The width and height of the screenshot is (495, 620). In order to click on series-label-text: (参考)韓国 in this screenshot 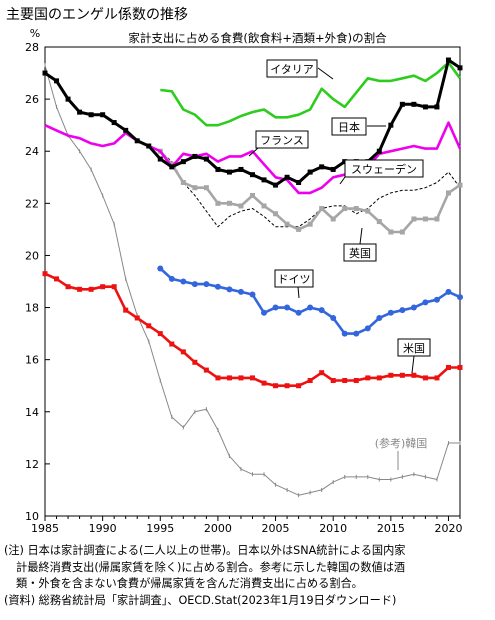, I will do `click(401, 443)`.